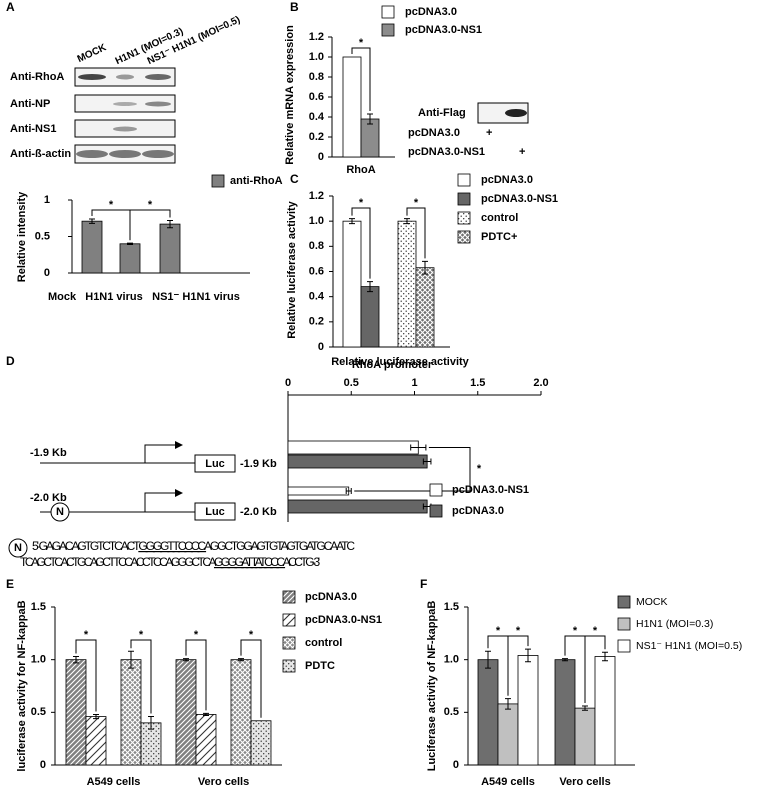  Describe the element at coordinates (674, 624) in the screenshot. I see `legend-label: H1N1 (MOI=0.3)` at that location.